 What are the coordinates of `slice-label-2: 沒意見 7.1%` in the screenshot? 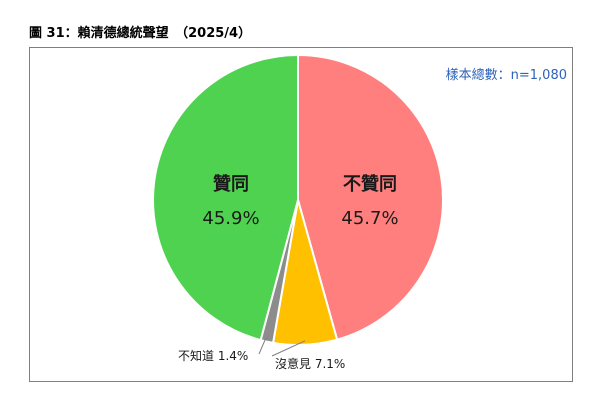 It's located at (310, 363).